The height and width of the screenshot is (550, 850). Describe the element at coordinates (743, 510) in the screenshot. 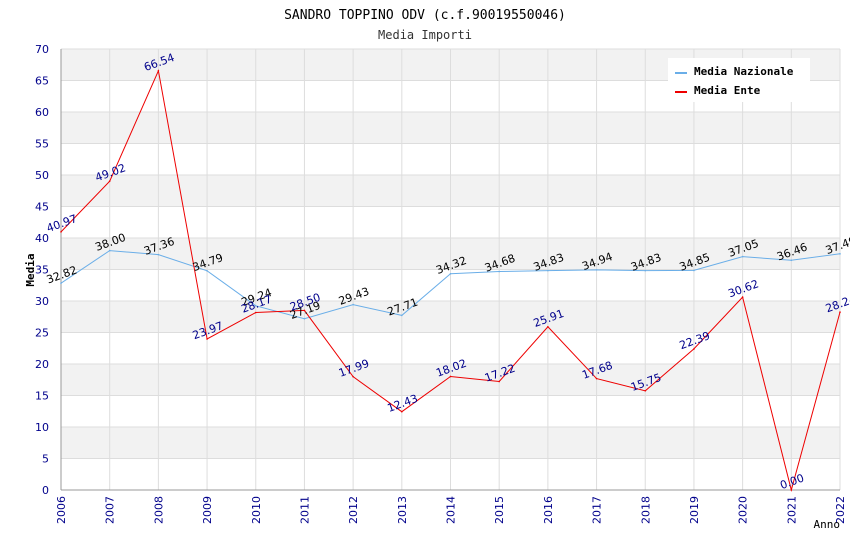

I see `x-tick-label: 2020` at that location.